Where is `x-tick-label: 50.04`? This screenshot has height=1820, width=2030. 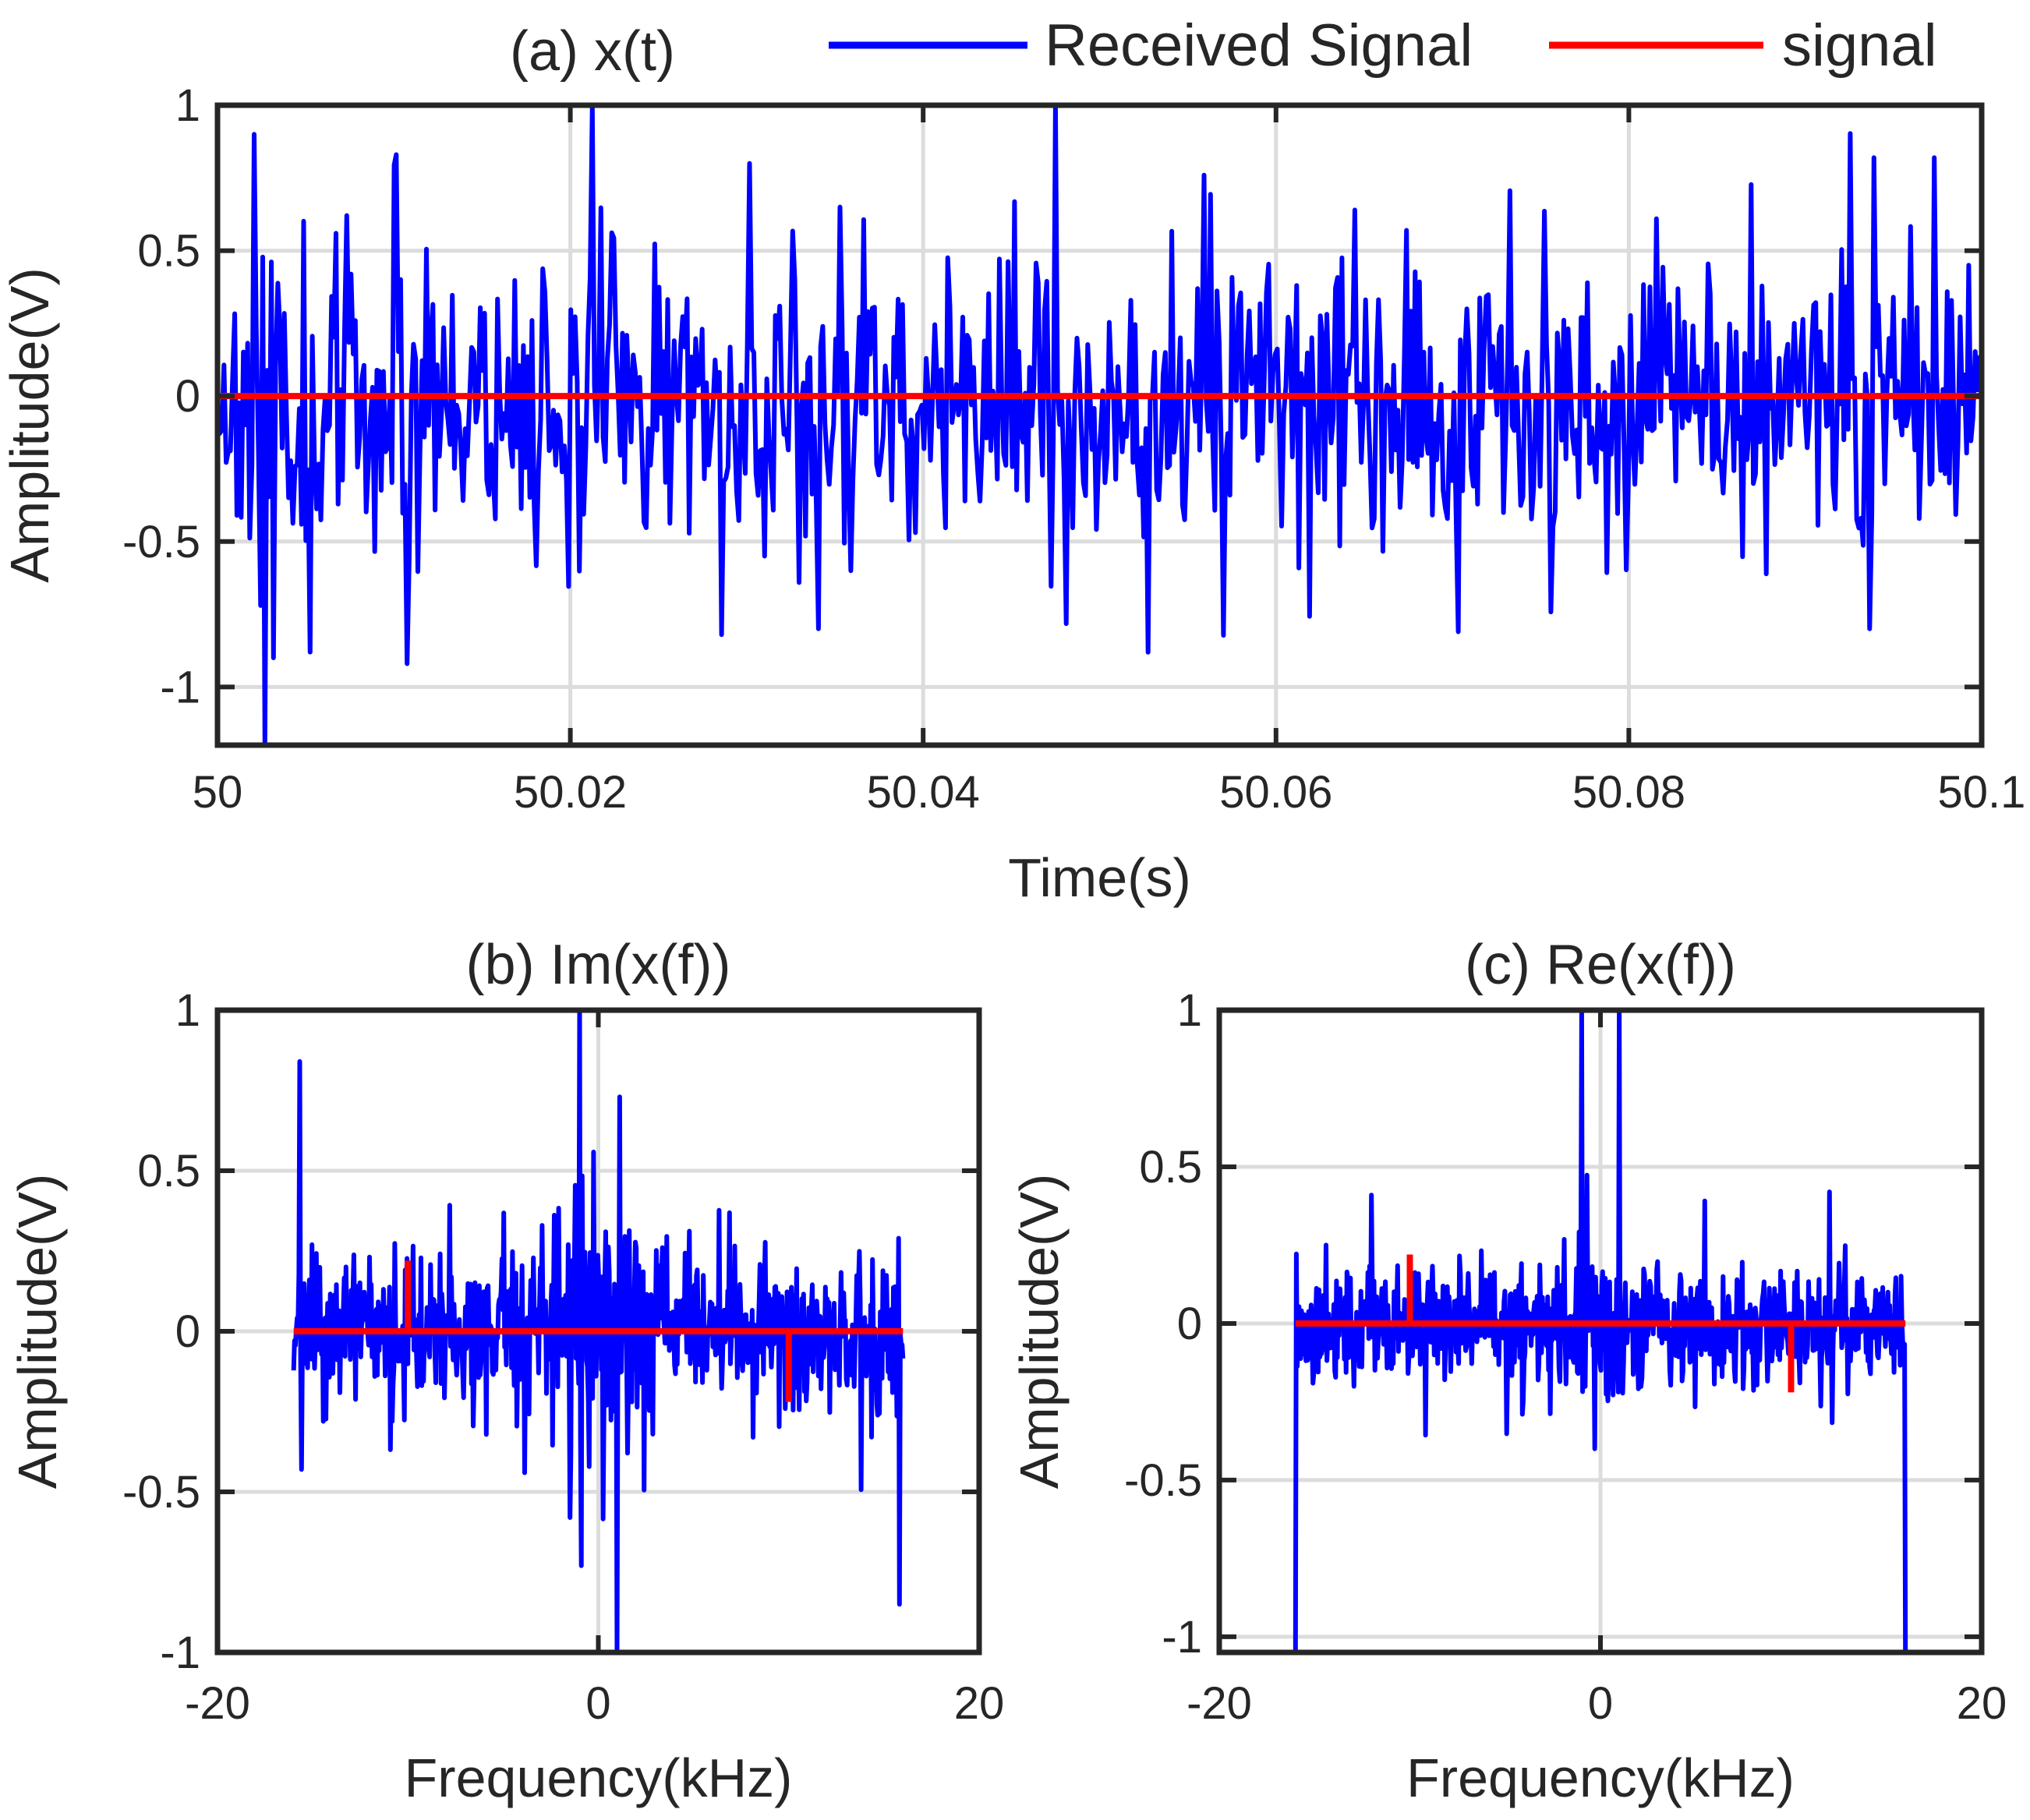
x-tick-label: 50.04 is located at coordinates (923, 793).